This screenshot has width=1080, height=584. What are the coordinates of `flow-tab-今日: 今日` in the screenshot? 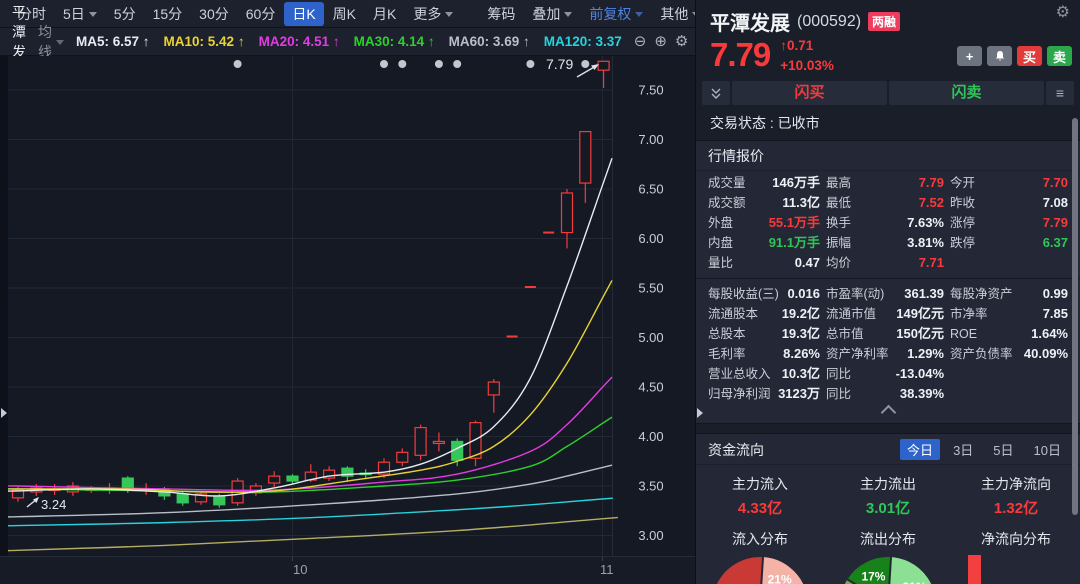 It's located at (920, 450).